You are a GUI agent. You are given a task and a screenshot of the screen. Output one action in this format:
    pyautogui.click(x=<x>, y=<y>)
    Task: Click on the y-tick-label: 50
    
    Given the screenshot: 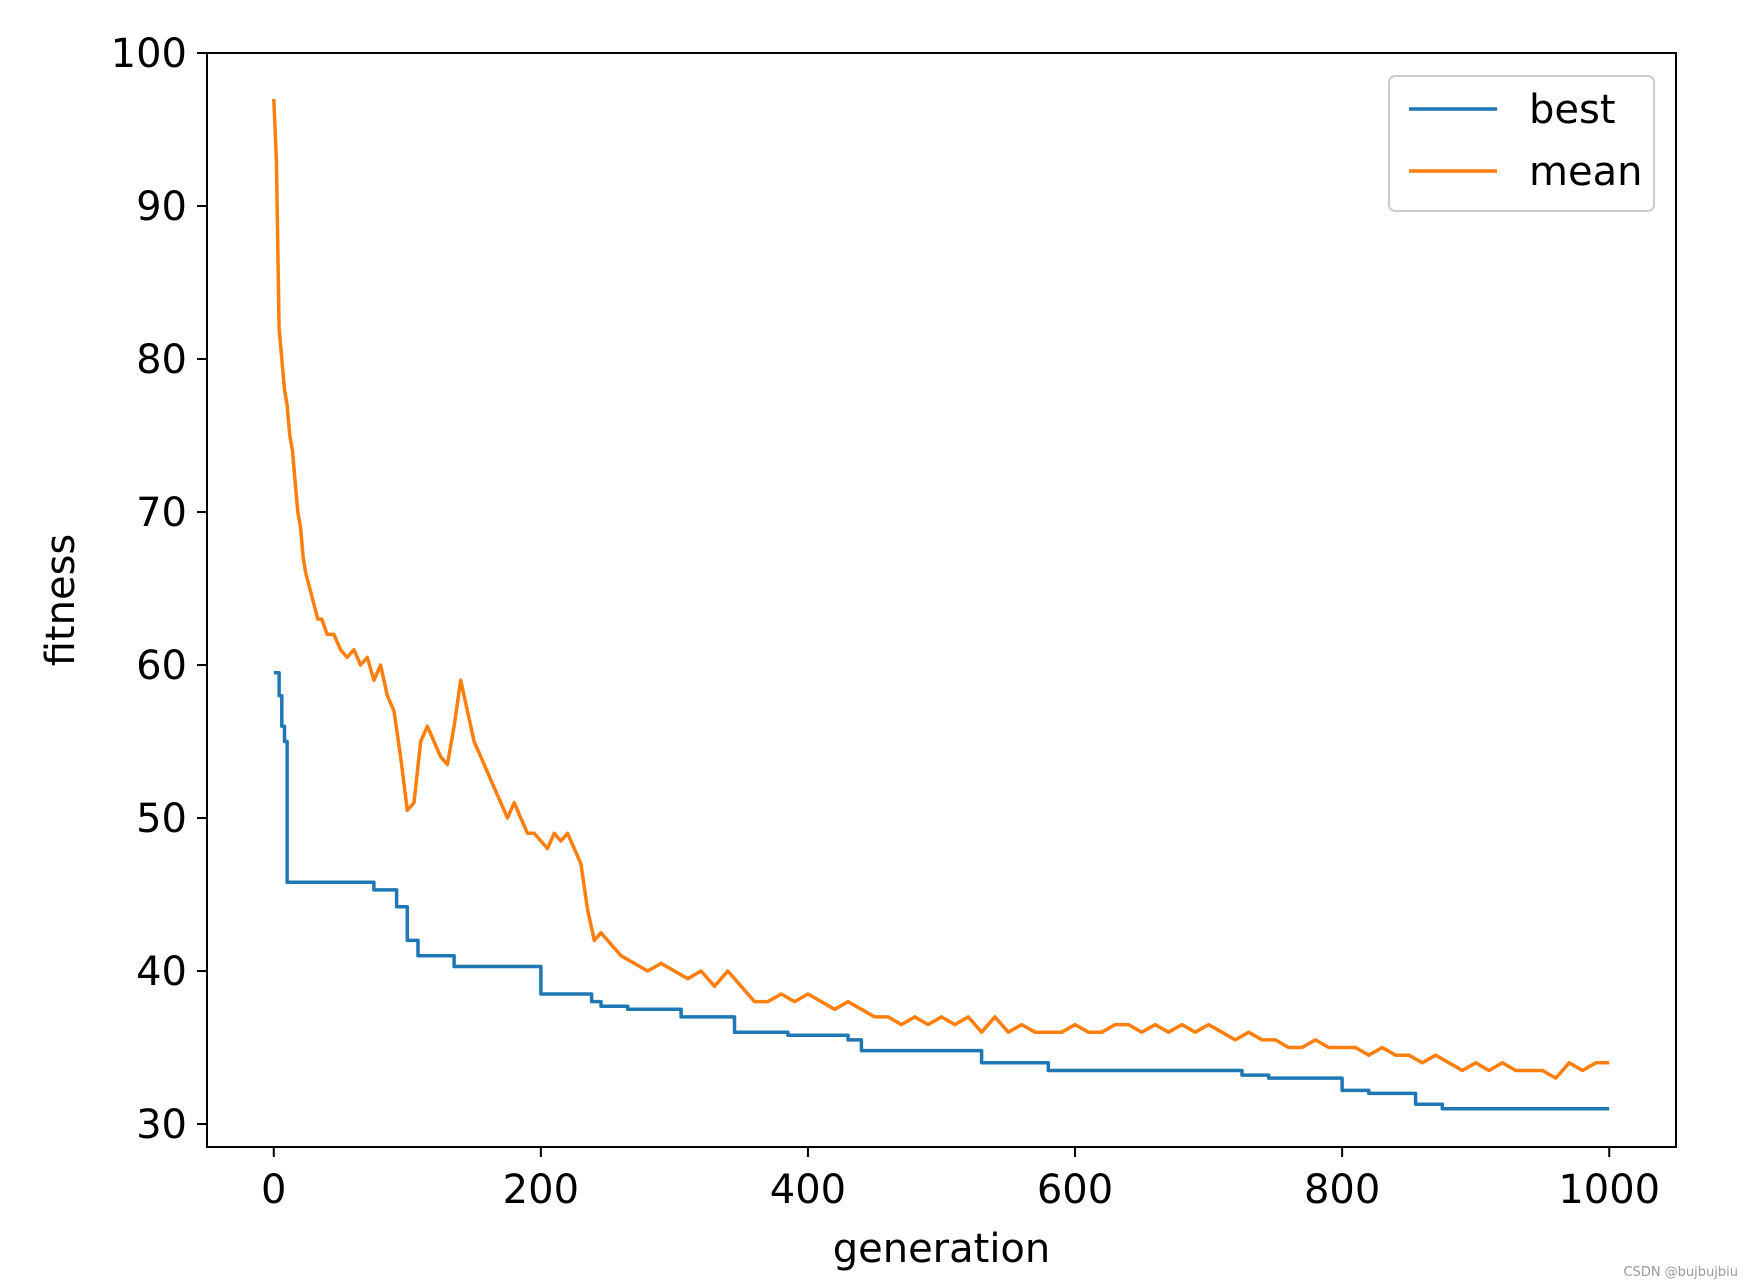 What is the action you would take?
    pyautogui.click(x=161, y=819)
    